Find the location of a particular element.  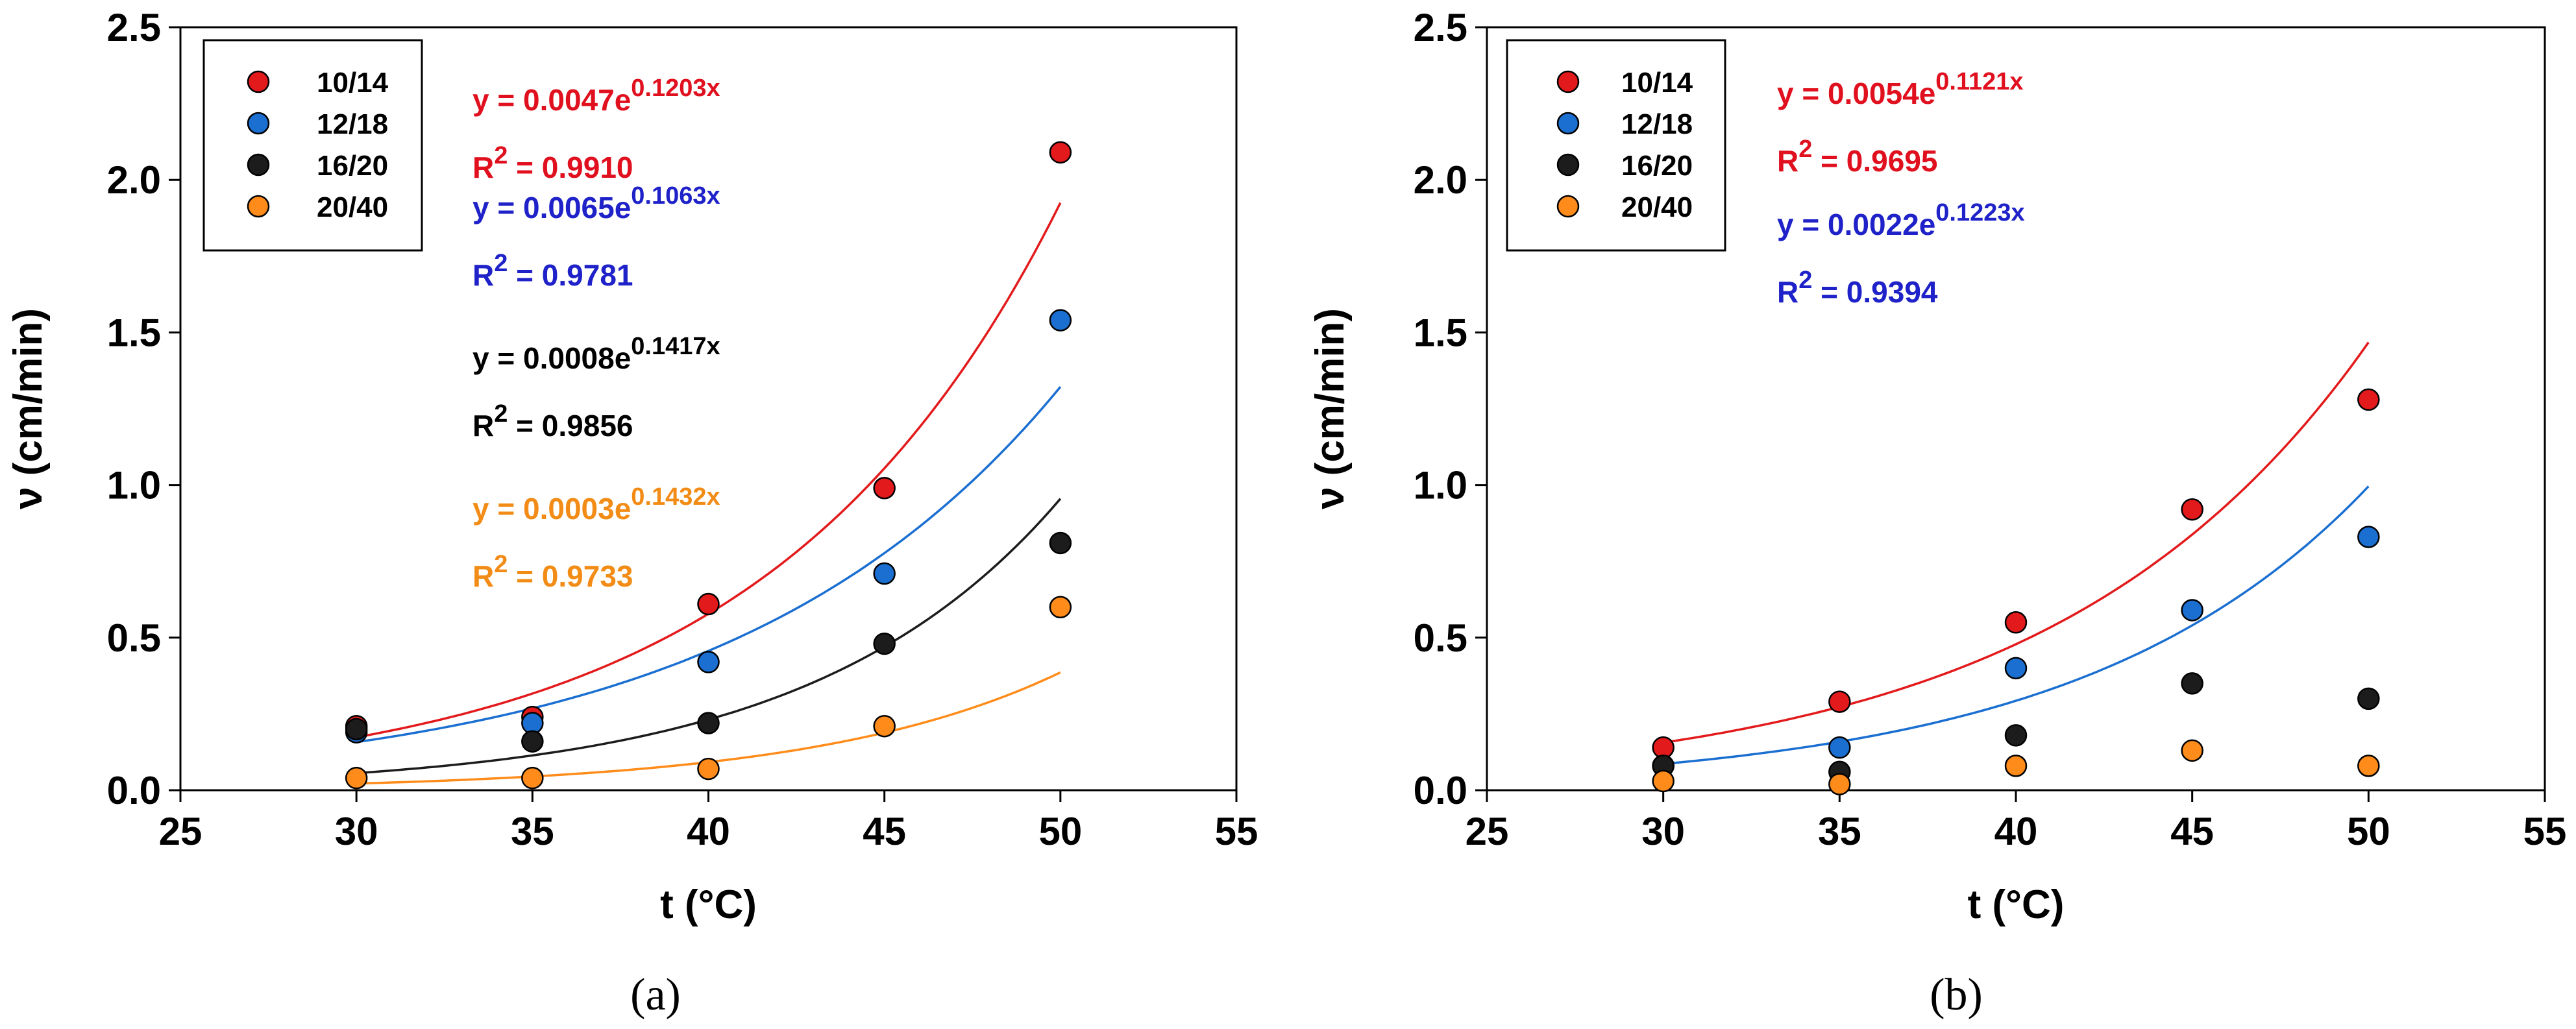

fit-equation: y = 0.0065e0.1063x is located at coordinates (596, 203).